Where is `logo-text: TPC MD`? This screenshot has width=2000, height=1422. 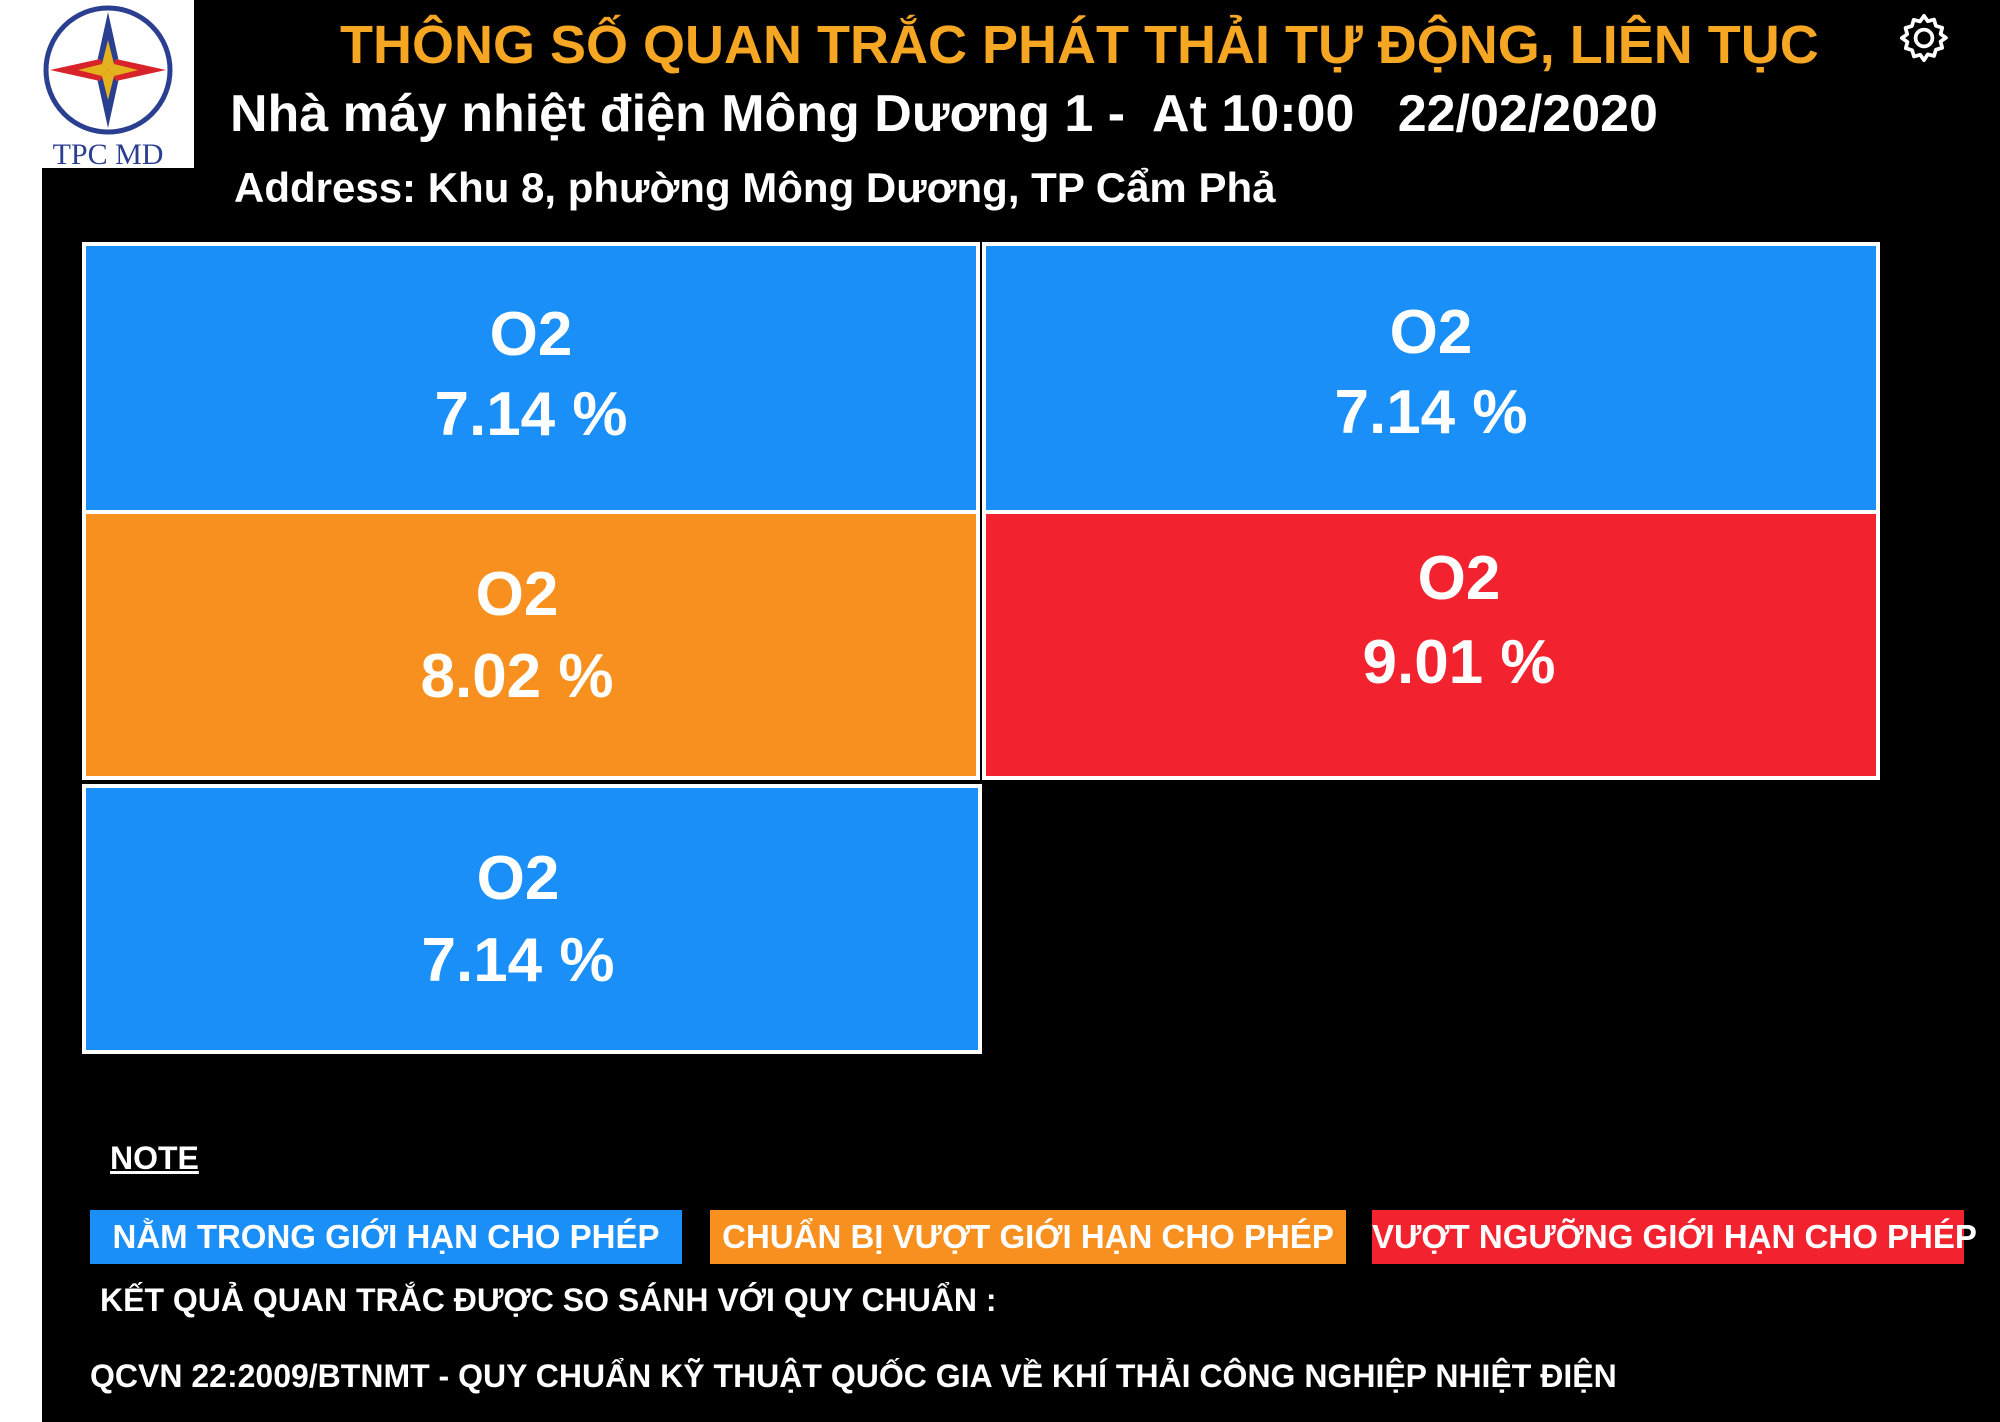
logo-text: TPC MD is located at coordinates (108, 153).